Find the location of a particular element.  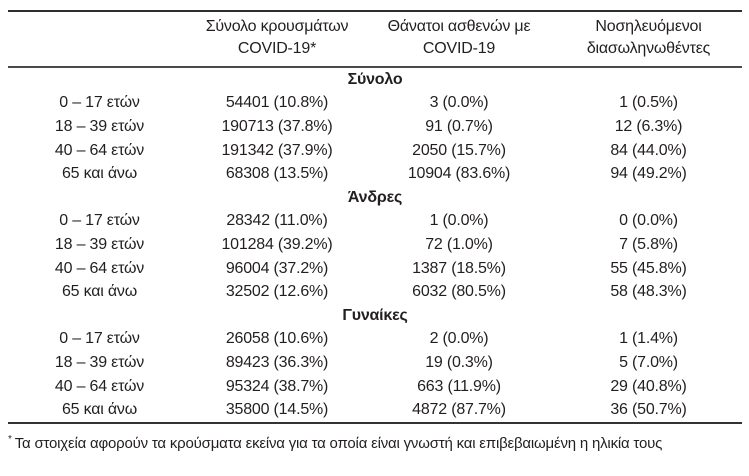

cases-cell: 54401 (10.8%) is located at coordinates (277, 103).